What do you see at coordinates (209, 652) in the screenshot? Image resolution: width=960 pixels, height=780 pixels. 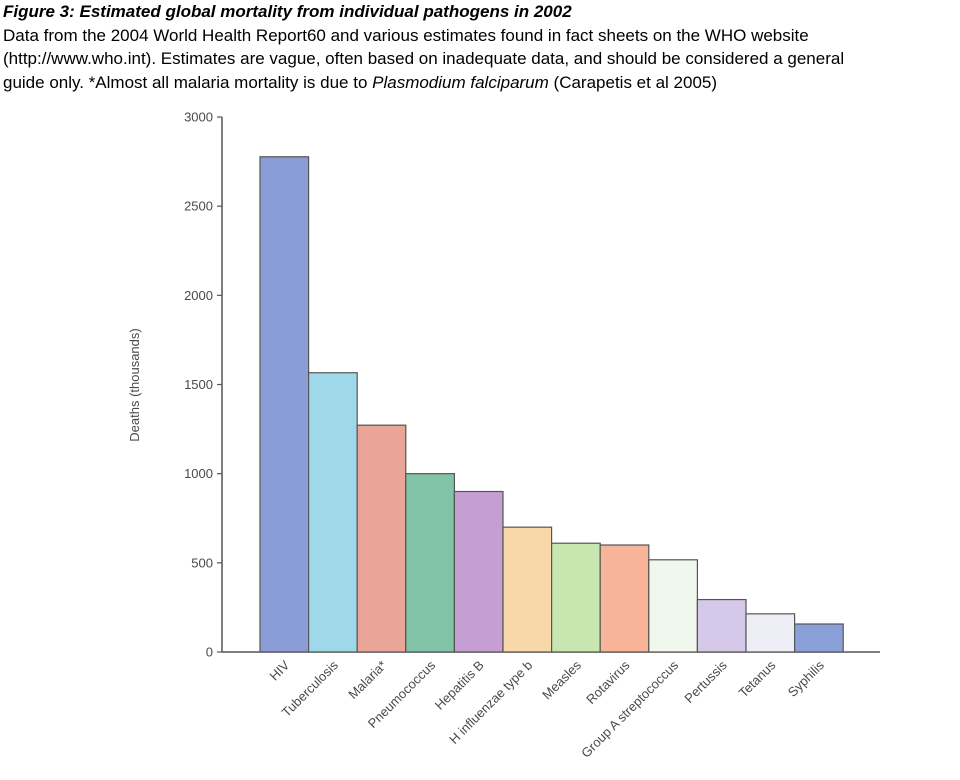 I see `y-tick-label: 0` at bounding box center [209, 652].